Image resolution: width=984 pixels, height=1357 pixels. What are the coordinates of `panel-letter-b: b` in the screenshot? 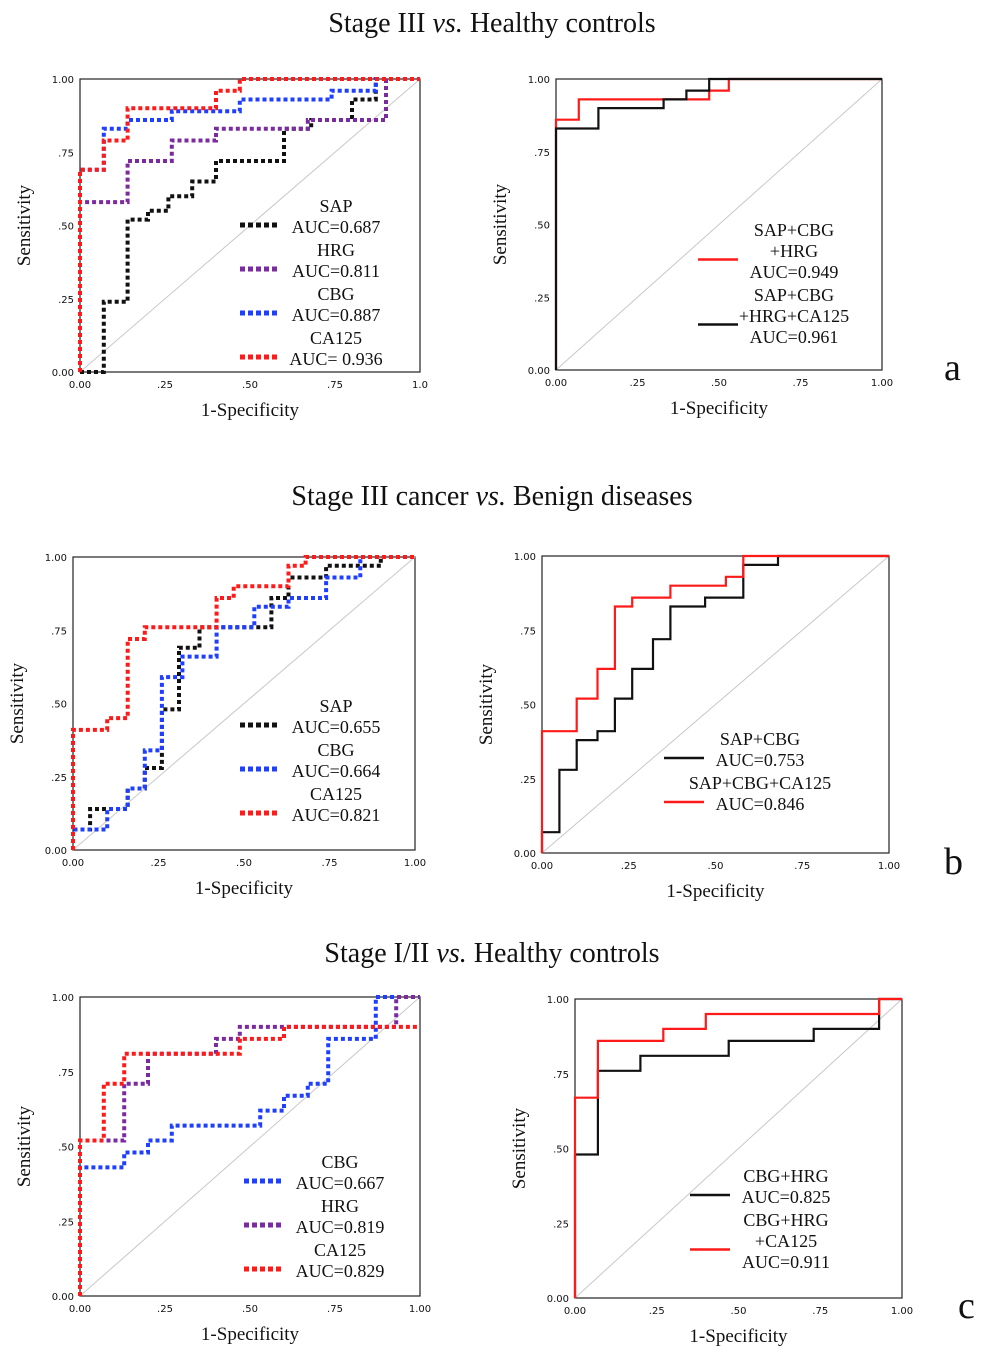 It's located at (953, 862).